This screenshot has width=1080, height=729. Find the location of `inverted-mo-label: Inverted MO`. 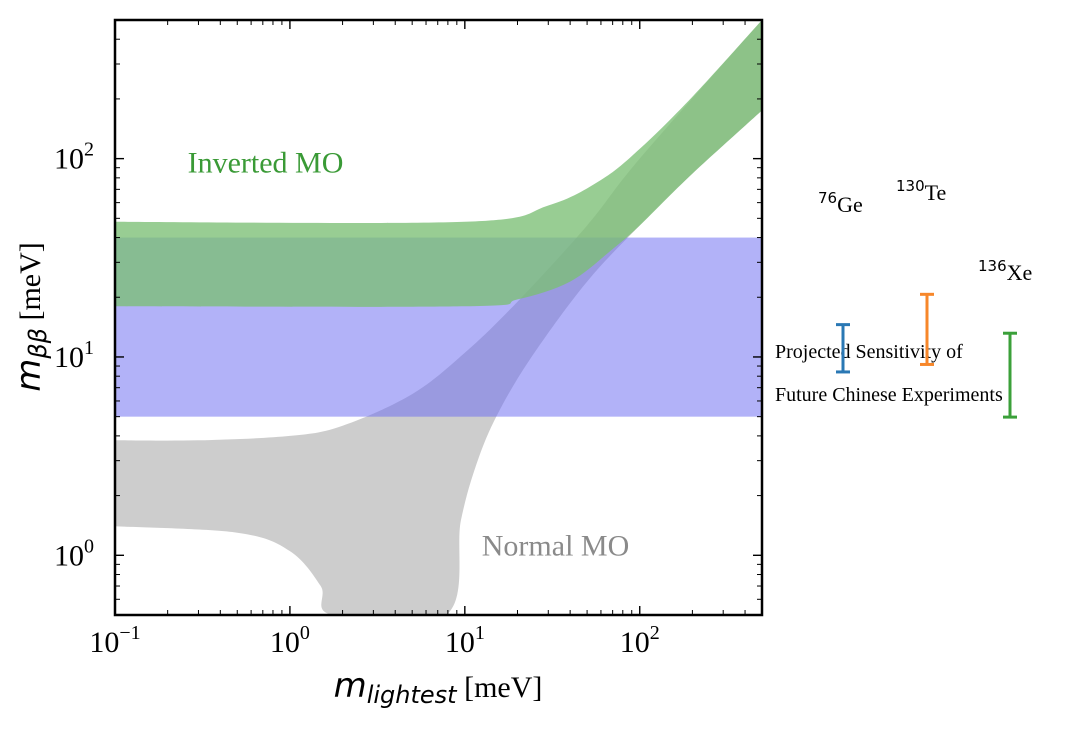

inverted-mo-label: Inverted MO is located at coordinates (266, 163).